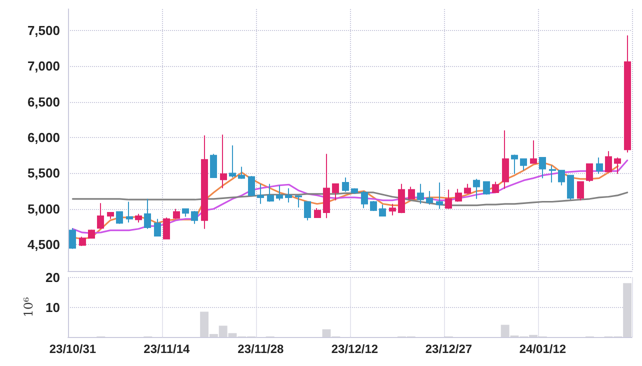 This screenshot has height=366, width=642. I want to click on y-tick-label: 6,500, so click(43, 102).